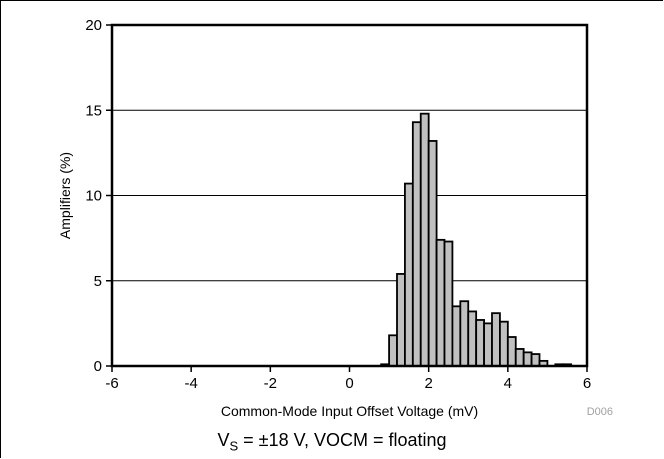  I want to click on x-tick-label-0: -6, so click(111, 383).